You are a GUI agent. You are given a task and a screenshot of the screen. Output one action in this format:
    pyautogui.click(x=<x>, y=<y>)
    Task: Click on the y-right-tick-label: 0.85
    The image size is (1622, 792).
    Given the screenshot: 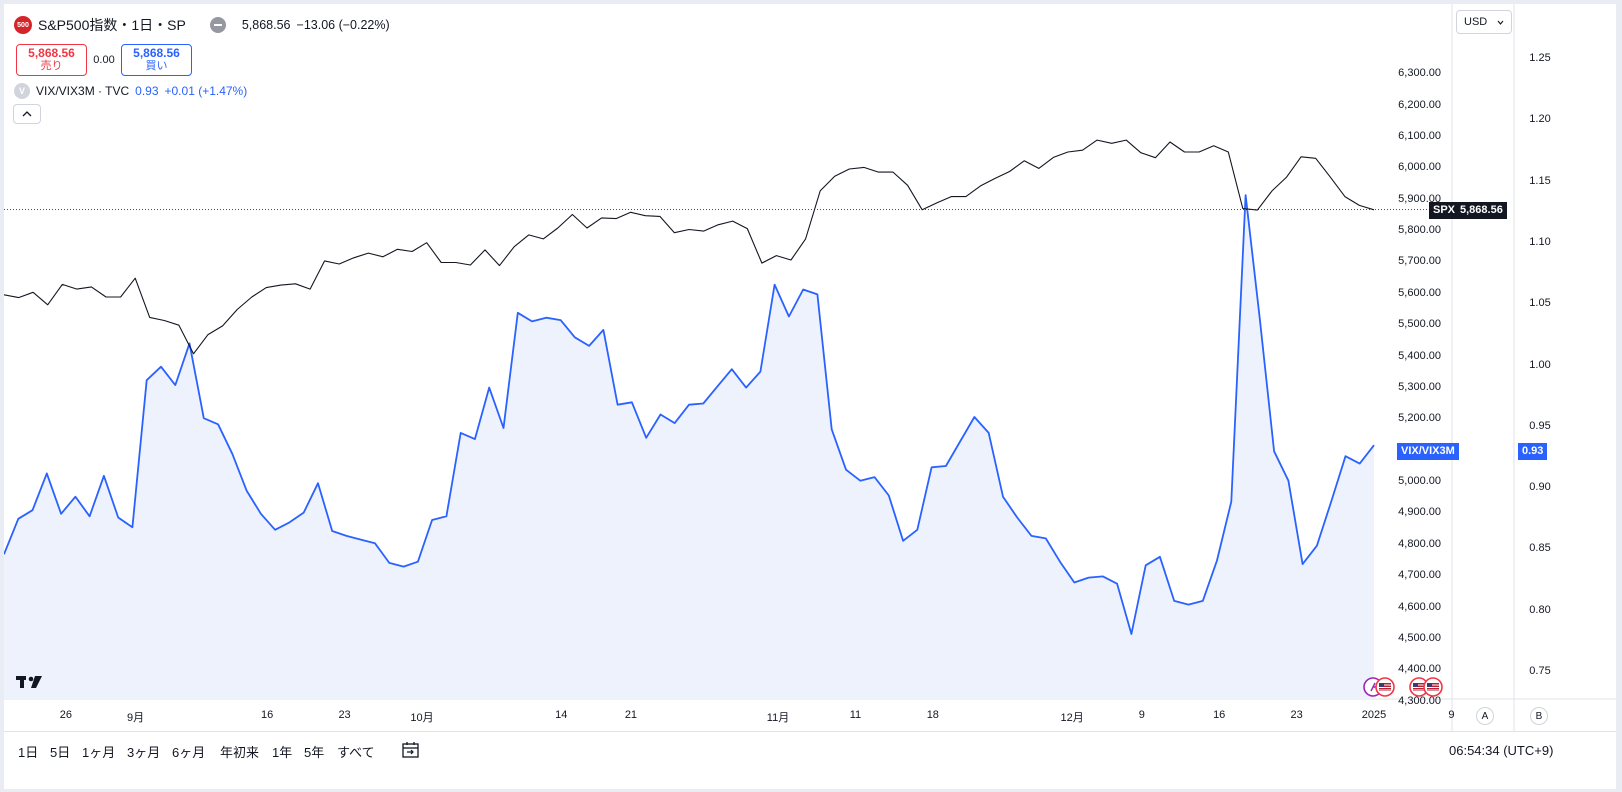 What is the action you would take?
    pyautogui.click(x=1540, y=548)
    